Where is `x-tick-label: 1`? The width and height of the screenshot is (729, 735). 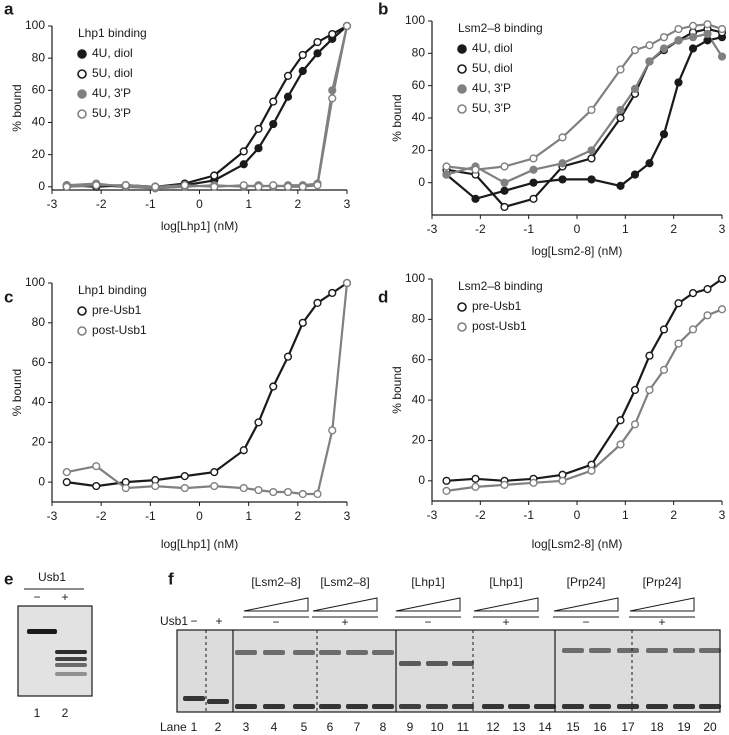 x-tick-label: 1 is located at coordinates (625, 229).